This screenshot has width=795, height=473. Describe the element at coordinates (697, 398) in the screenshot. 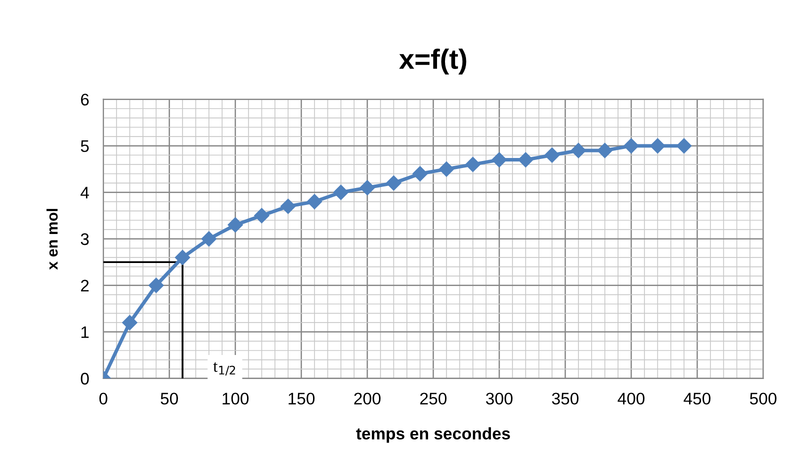

I see `x-tick-label: 450` at that location.